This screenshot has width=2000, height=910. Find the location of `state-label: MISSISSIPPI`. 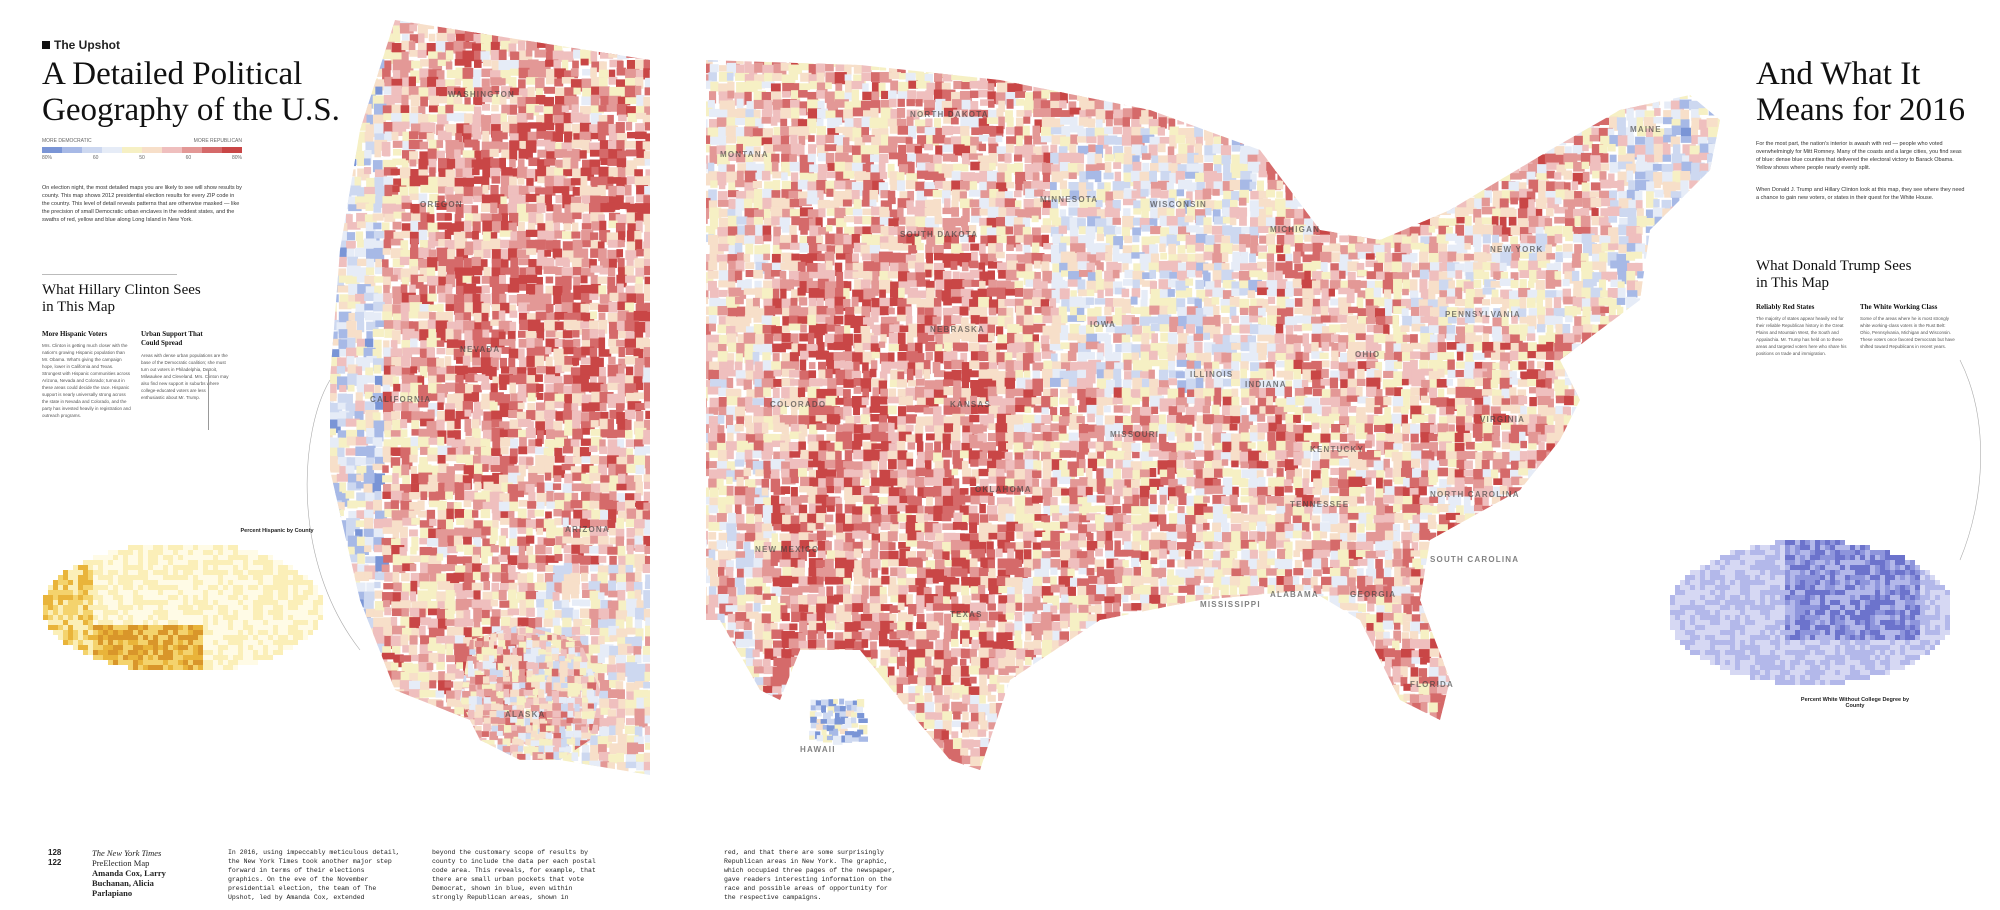

state-label: MISSISSIPPI is located at coordinates (1230, 604).